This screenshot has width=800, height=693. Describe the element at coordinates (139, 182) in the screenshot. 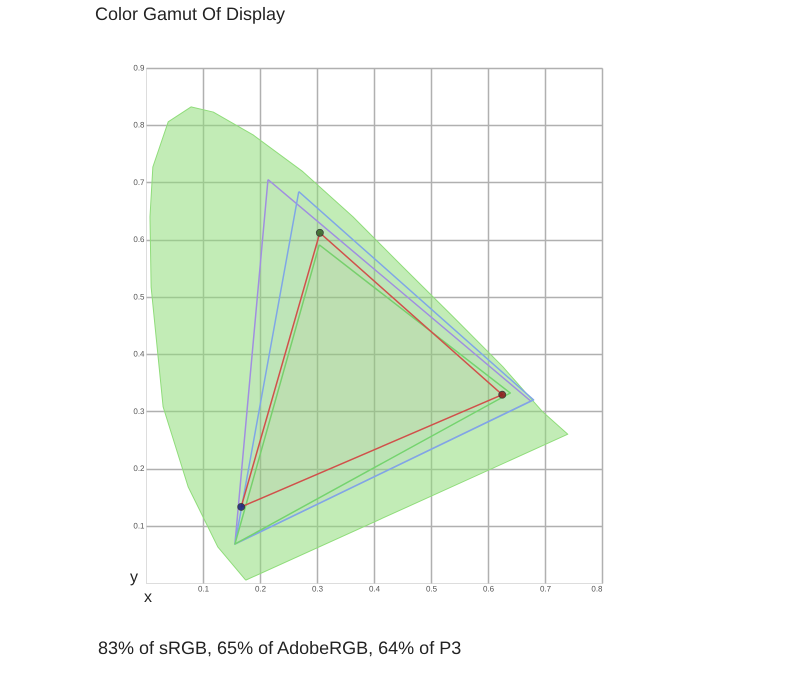

I see `y-tick-label: 0.7` at that location.